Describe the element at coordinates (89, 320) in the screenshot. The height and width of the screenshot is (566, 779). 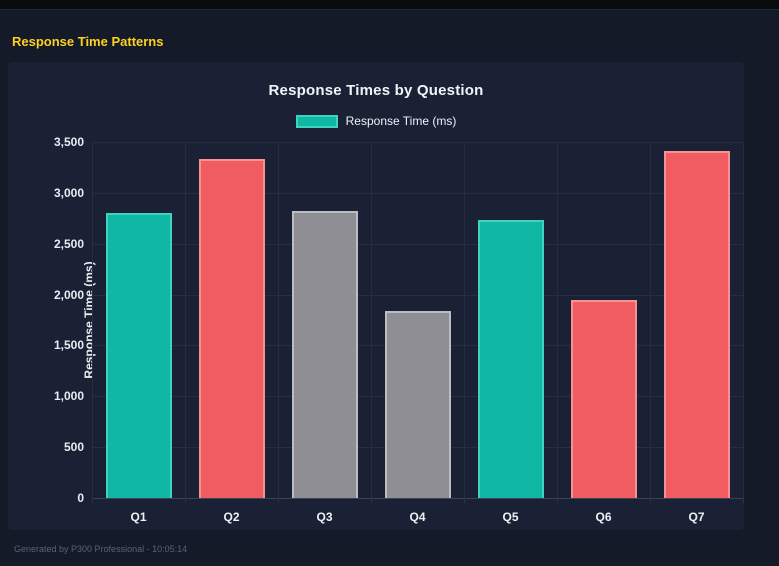
I see `y-axis-title: Response Time (ms)` at that location.